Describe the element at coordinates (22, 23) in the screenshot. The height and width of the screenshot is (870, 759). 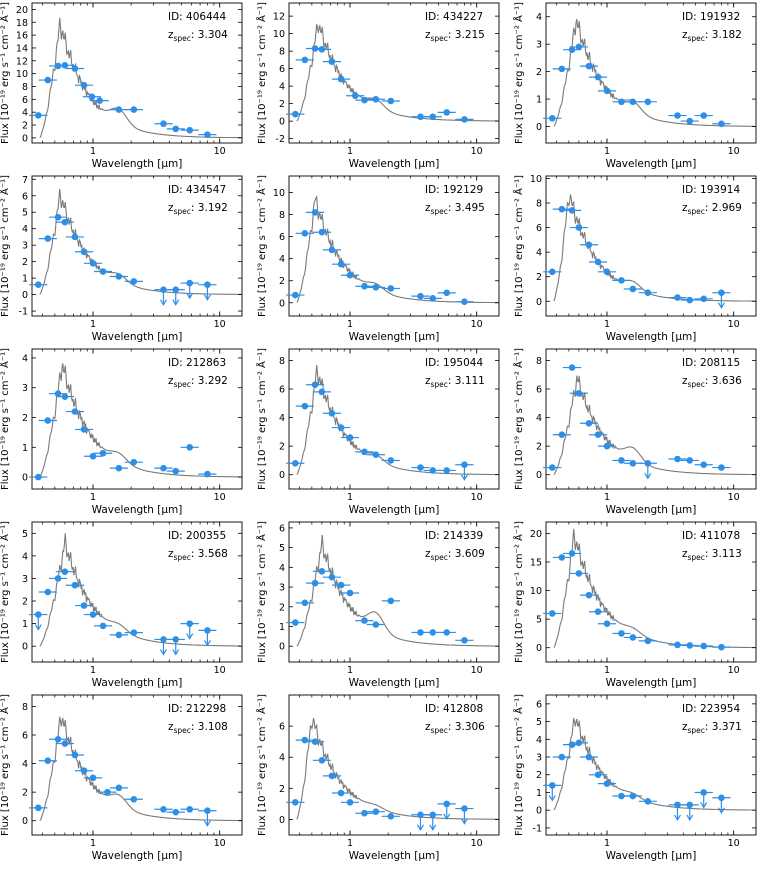
I see `y-tick-label: 18` at that location.